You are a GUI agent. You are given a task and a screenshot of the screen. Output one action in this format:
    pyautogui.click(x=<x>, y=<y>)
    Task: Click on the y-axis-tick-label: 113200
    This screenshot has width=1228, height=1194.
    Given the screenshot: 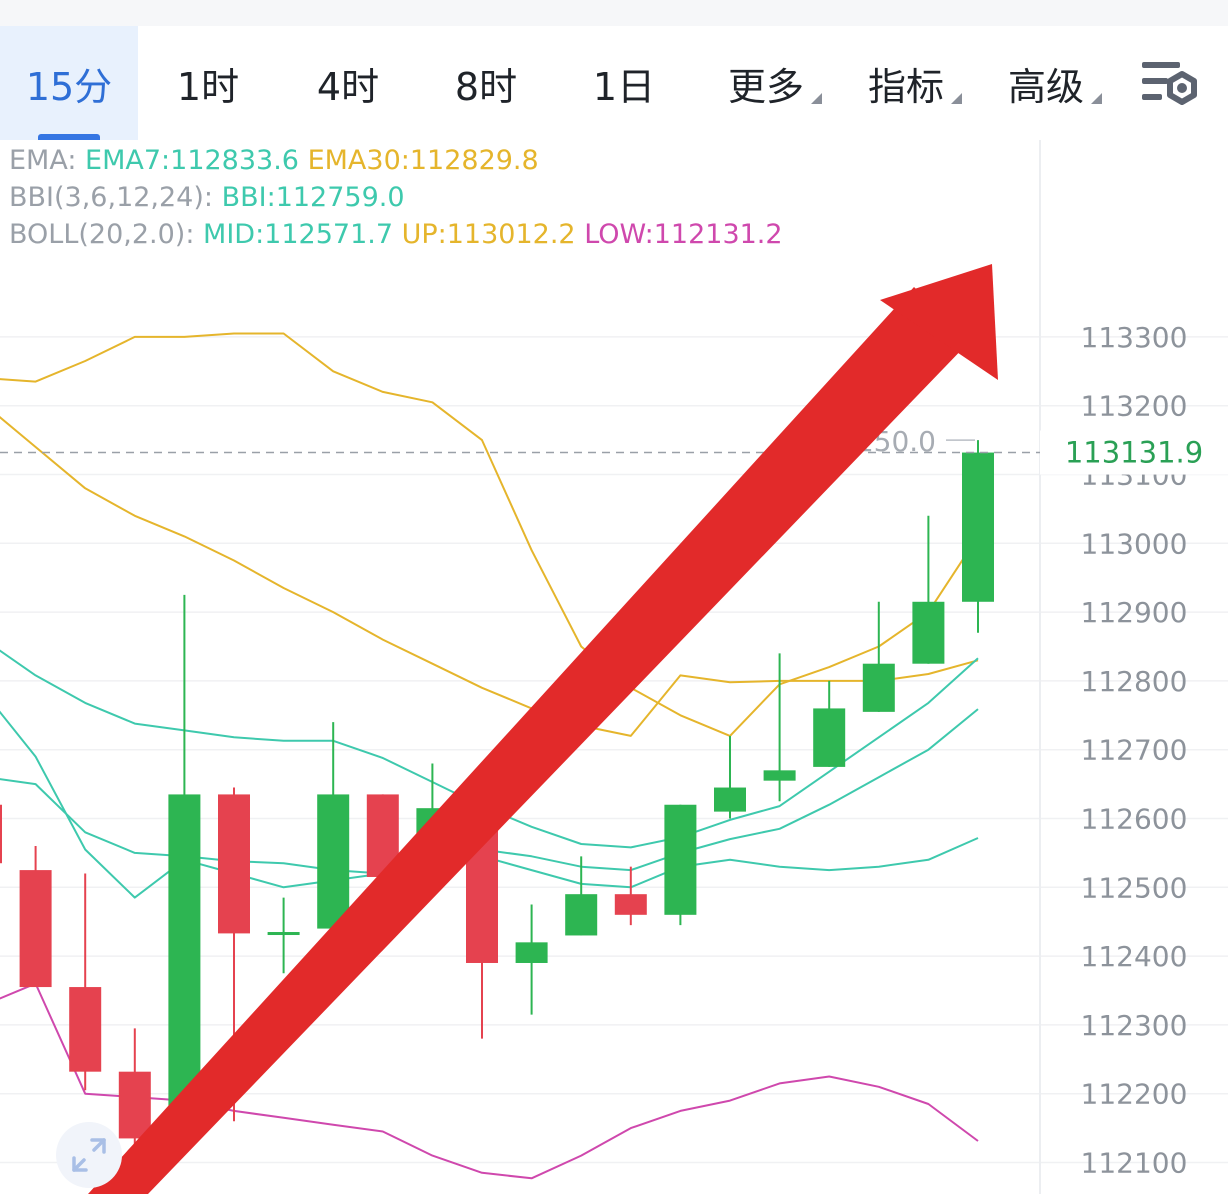 What is the action you would take?
    pyautogui.click(x=1134, y=406)
    